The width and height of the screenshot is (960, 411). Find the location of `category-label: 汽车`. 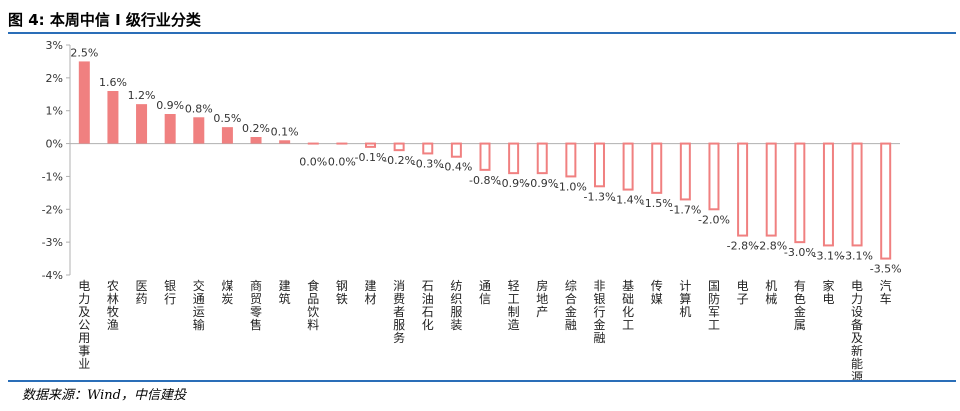

category-label: 汽车 is located at coordinates (886, 292).